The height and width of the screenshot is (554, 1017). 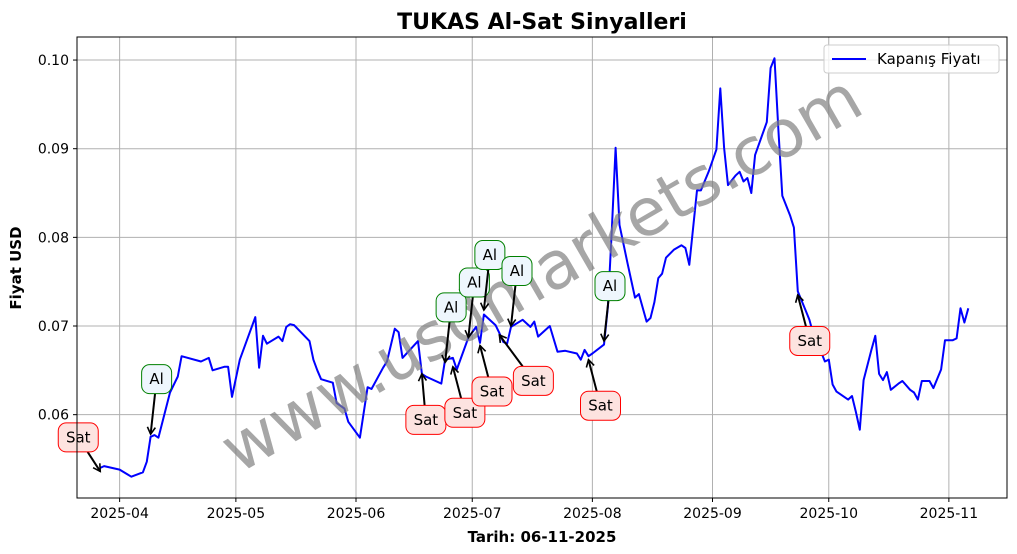 I want to click on x-tick-label: 2025-07, so click(x=472, y=514).